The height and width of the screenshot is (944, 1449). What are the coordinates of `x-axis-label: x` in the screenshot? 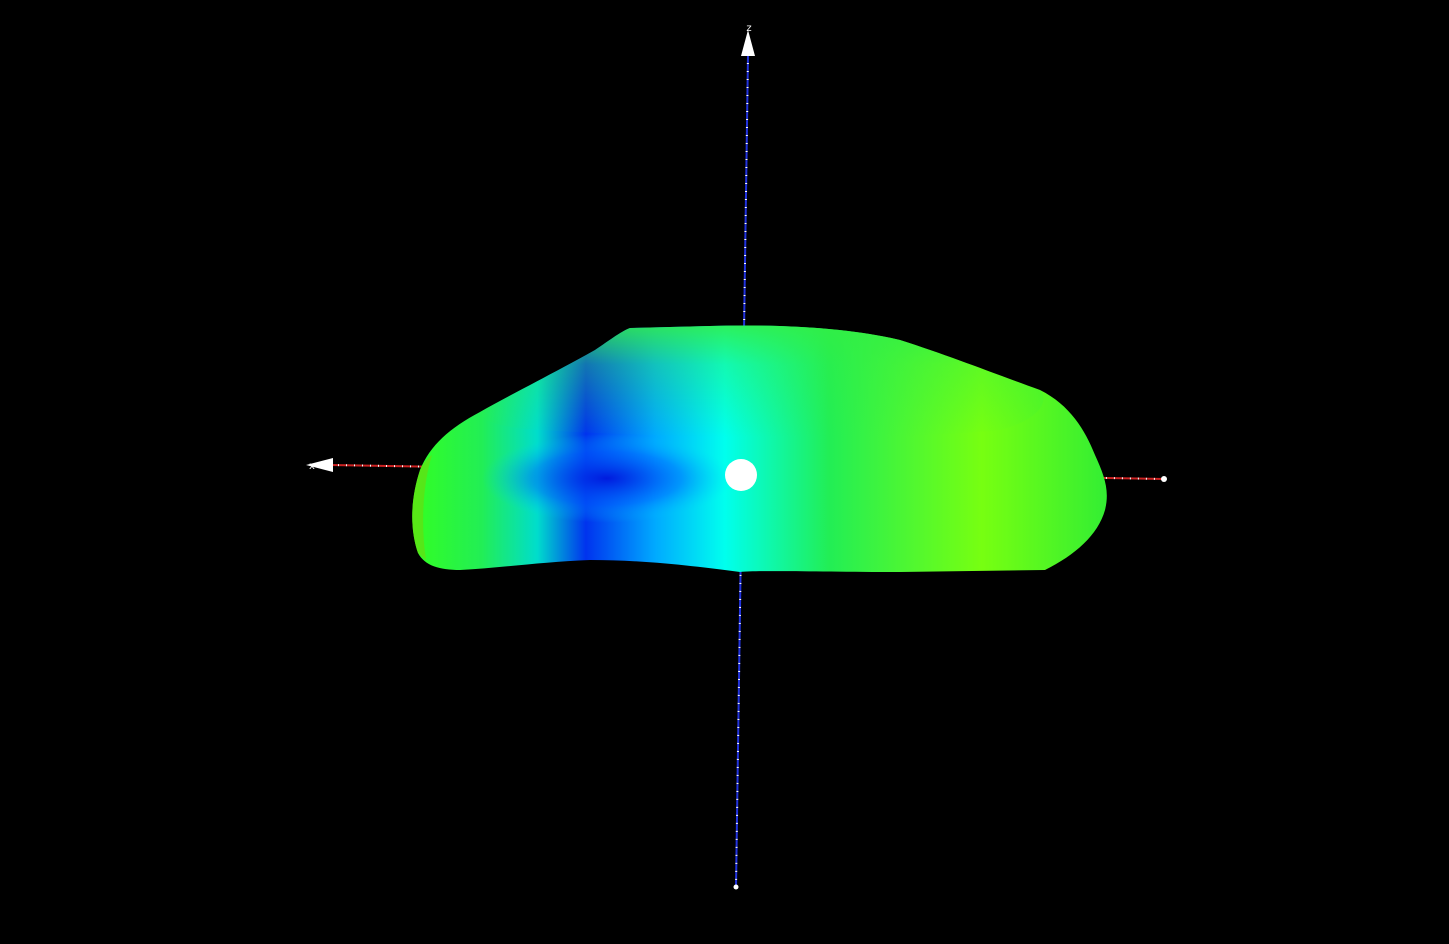 It's located at (312, 466).